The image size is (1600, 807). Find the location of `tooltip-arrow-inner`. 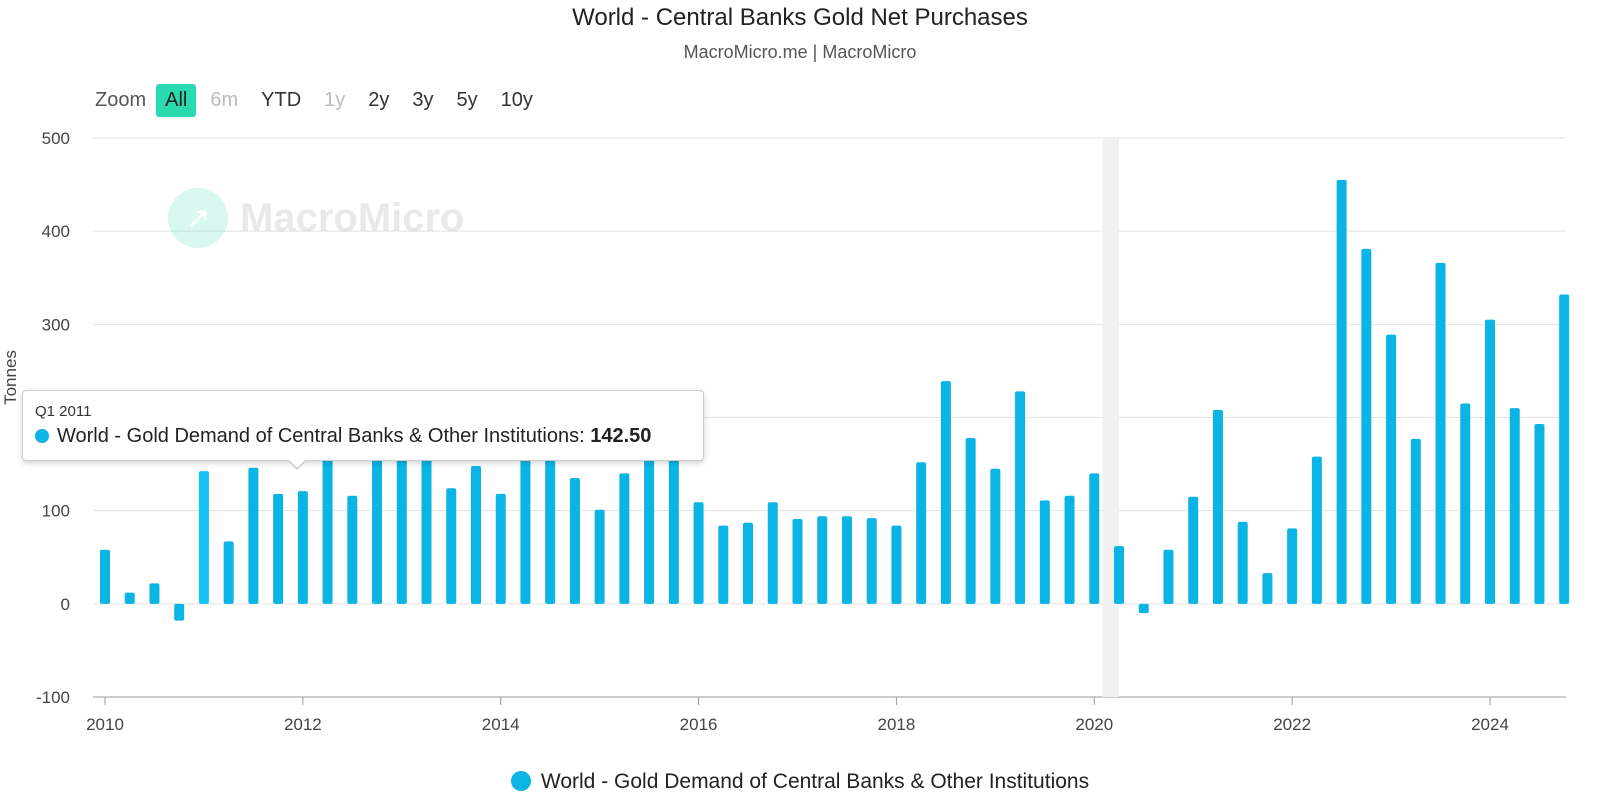

tooltip-arrow-inner is located at coordinates (297, 463).